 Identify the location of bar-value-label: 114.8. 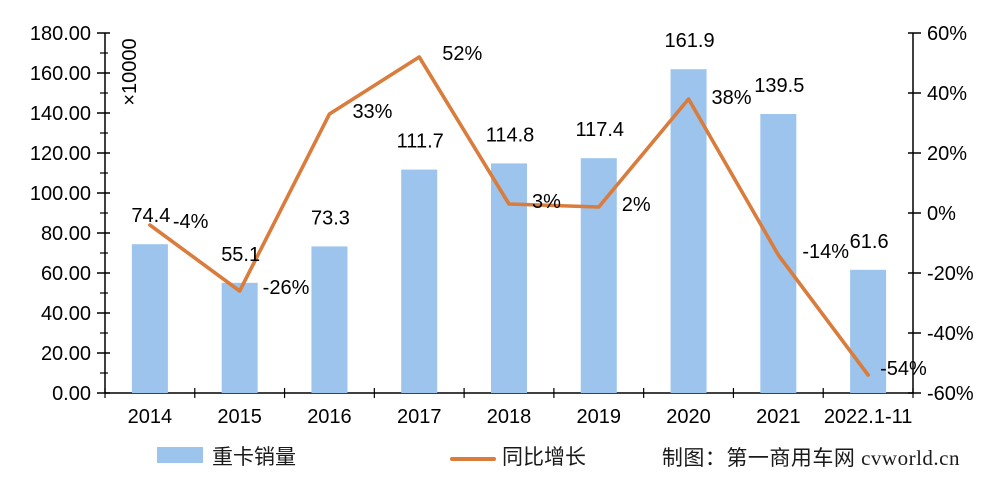
(510, 135).